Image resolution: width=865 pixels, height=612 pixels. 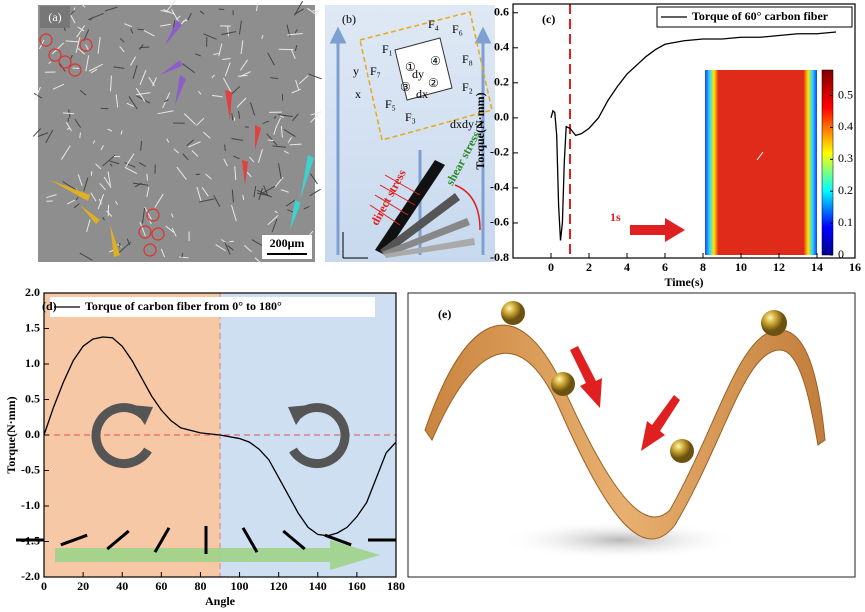 What do you see at coordinates (548, 19) in the screenshot?
I see `panel-label: (c)` at bounding box center [548, 19].